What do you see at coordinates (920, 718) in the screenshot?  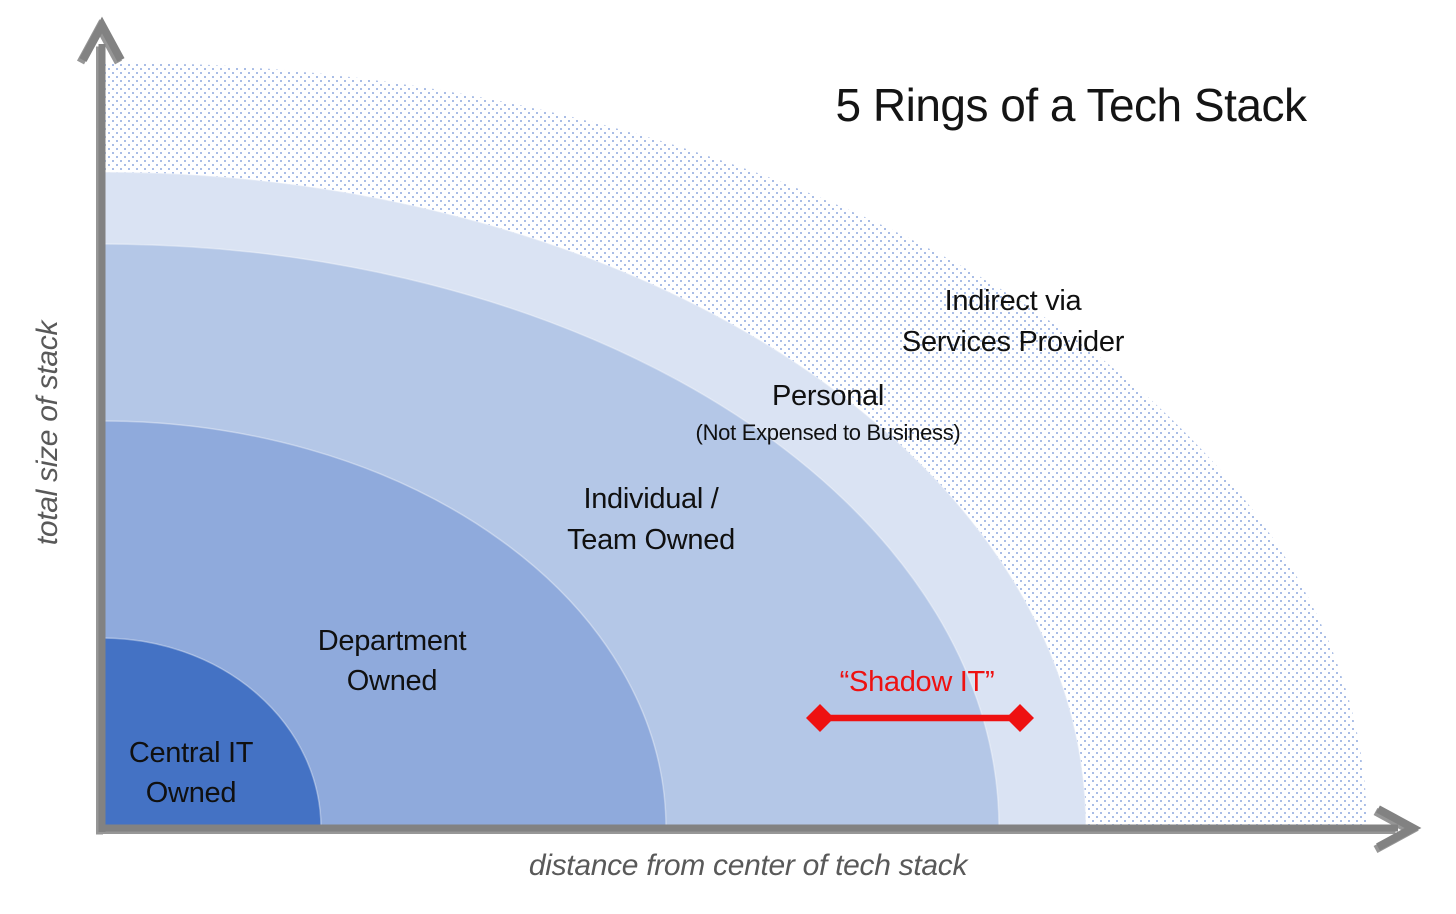 I see `shadow-it-range-arrow-icon` at bounding box center [920, 718].